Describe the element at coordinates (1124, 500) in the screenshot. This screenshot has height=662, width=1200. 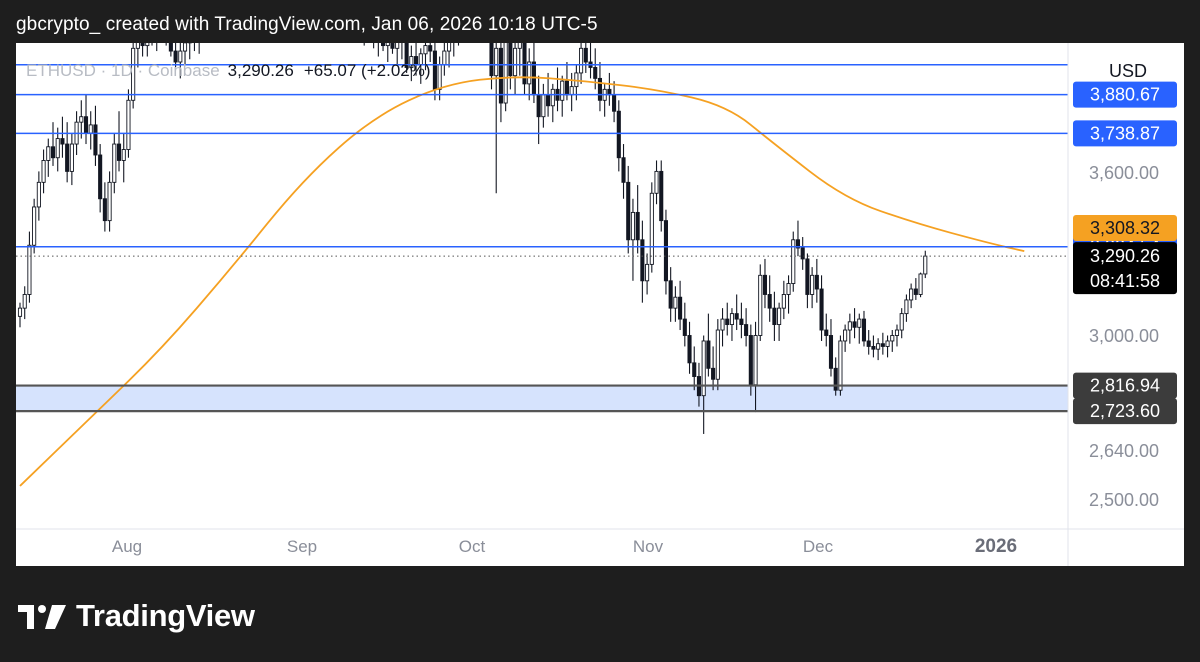
I see `price-tick-label: 2,500.00` at that location.